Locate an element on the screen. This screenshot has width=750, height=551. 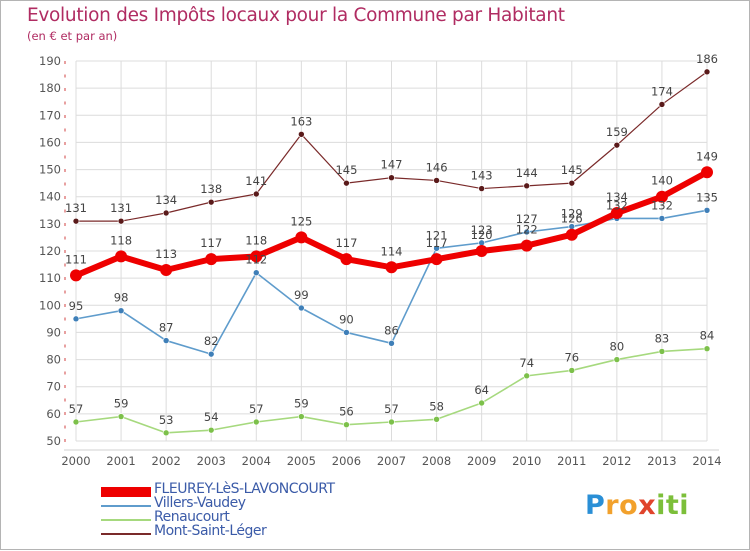
data-label: 138 is located at coordinates (211, 189).